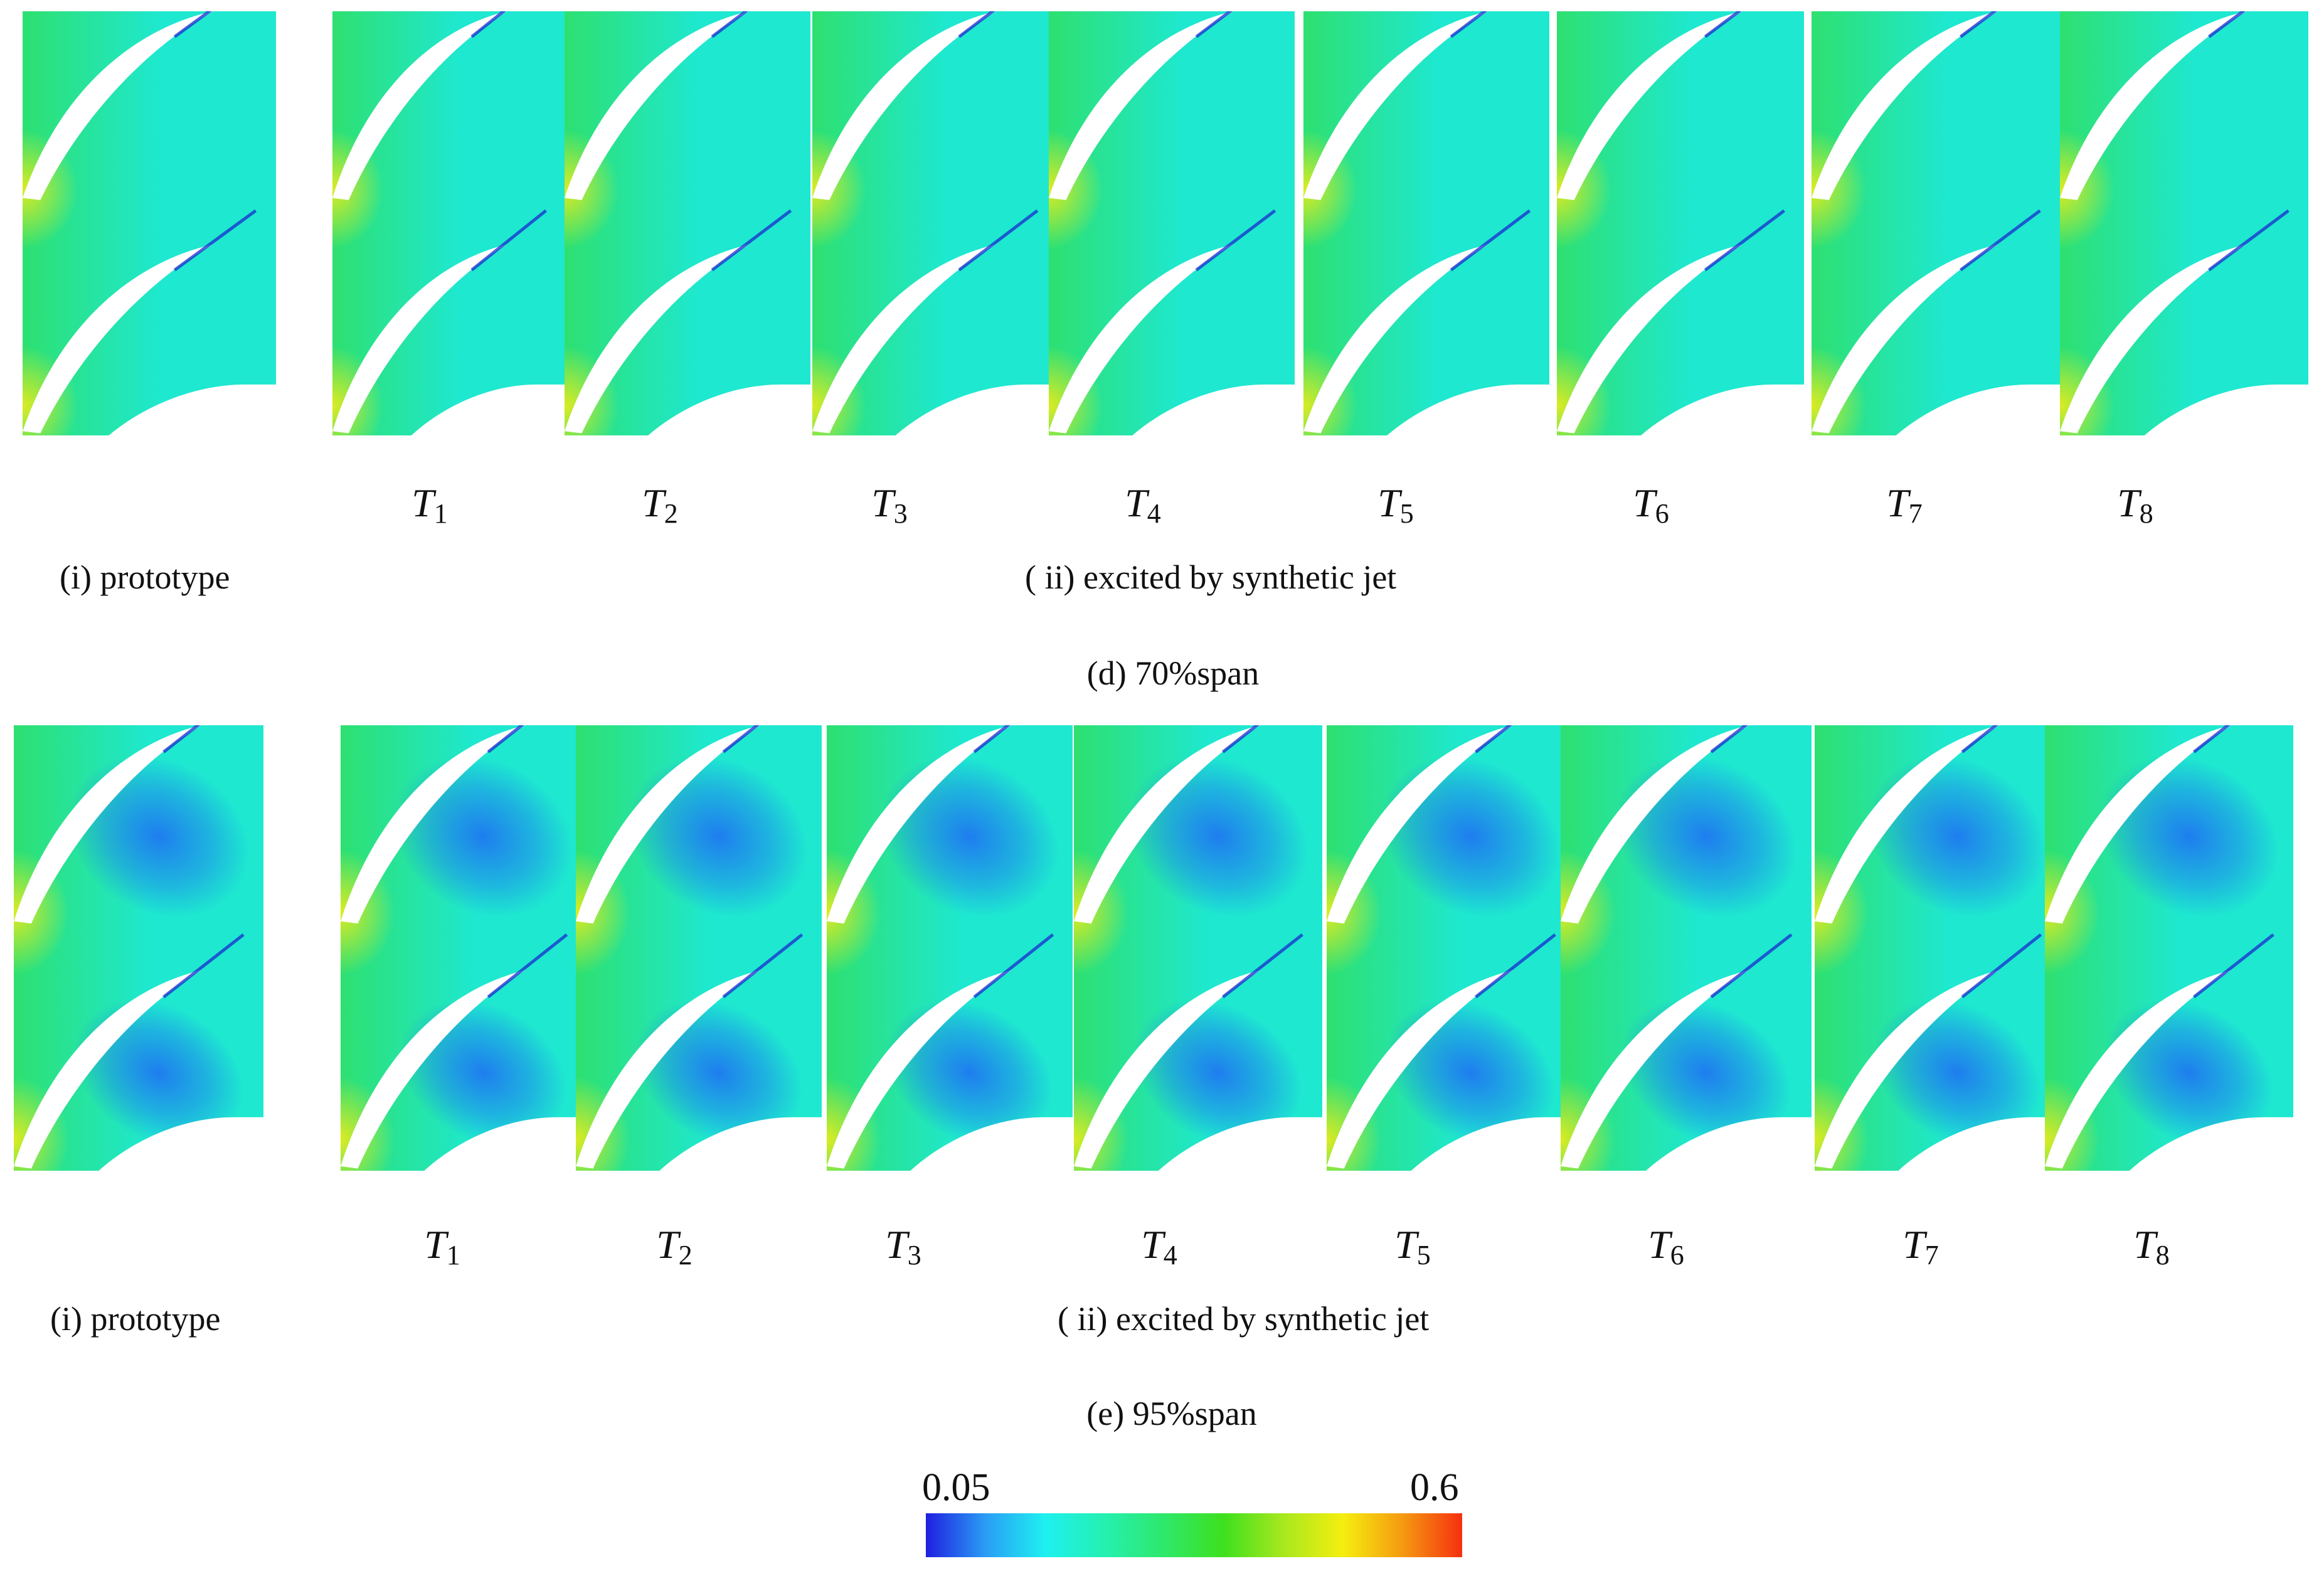 This screenshot has width=2324, height=1571. Describe the element at coordinates (1171, 1413) in the screenshot. I see `section-caption-95-span: (e) 95%span` at that location.